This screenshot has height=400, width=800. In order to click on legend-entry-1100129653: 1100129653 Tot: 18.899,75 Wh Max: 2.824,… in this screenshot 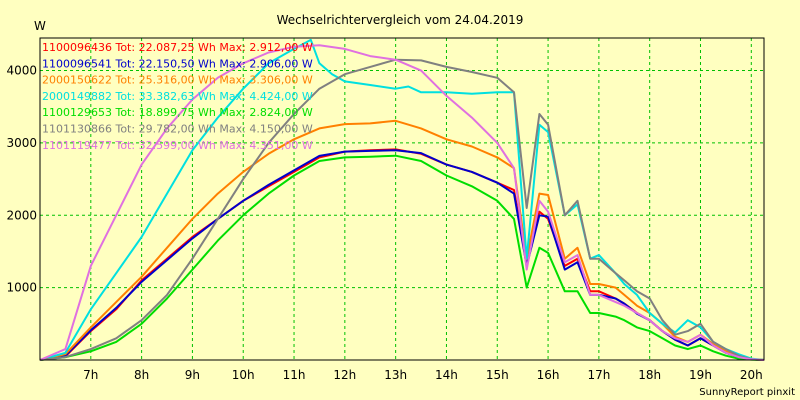, I will do `click(177, 112)`.